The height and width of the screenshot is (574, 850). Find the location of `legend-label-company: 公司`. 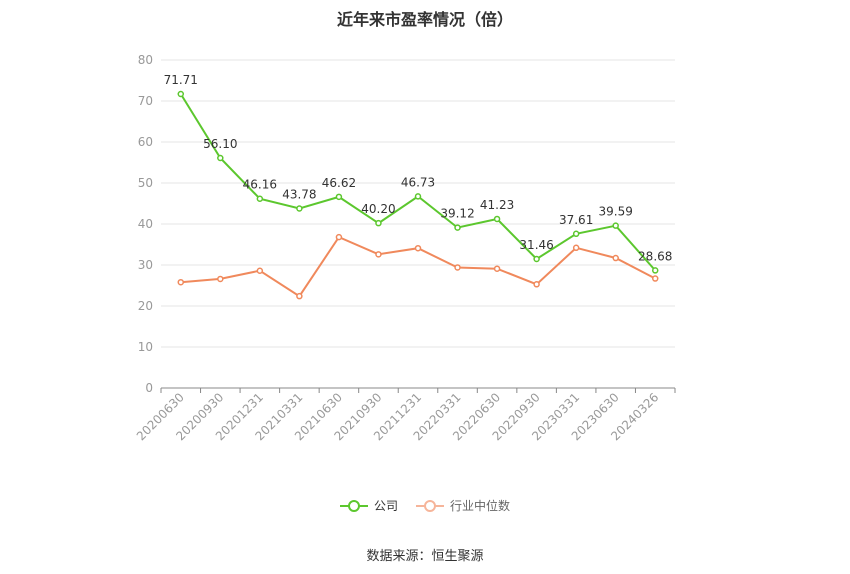

legend-label-company: 公司 is located at coordinates (385, 506).